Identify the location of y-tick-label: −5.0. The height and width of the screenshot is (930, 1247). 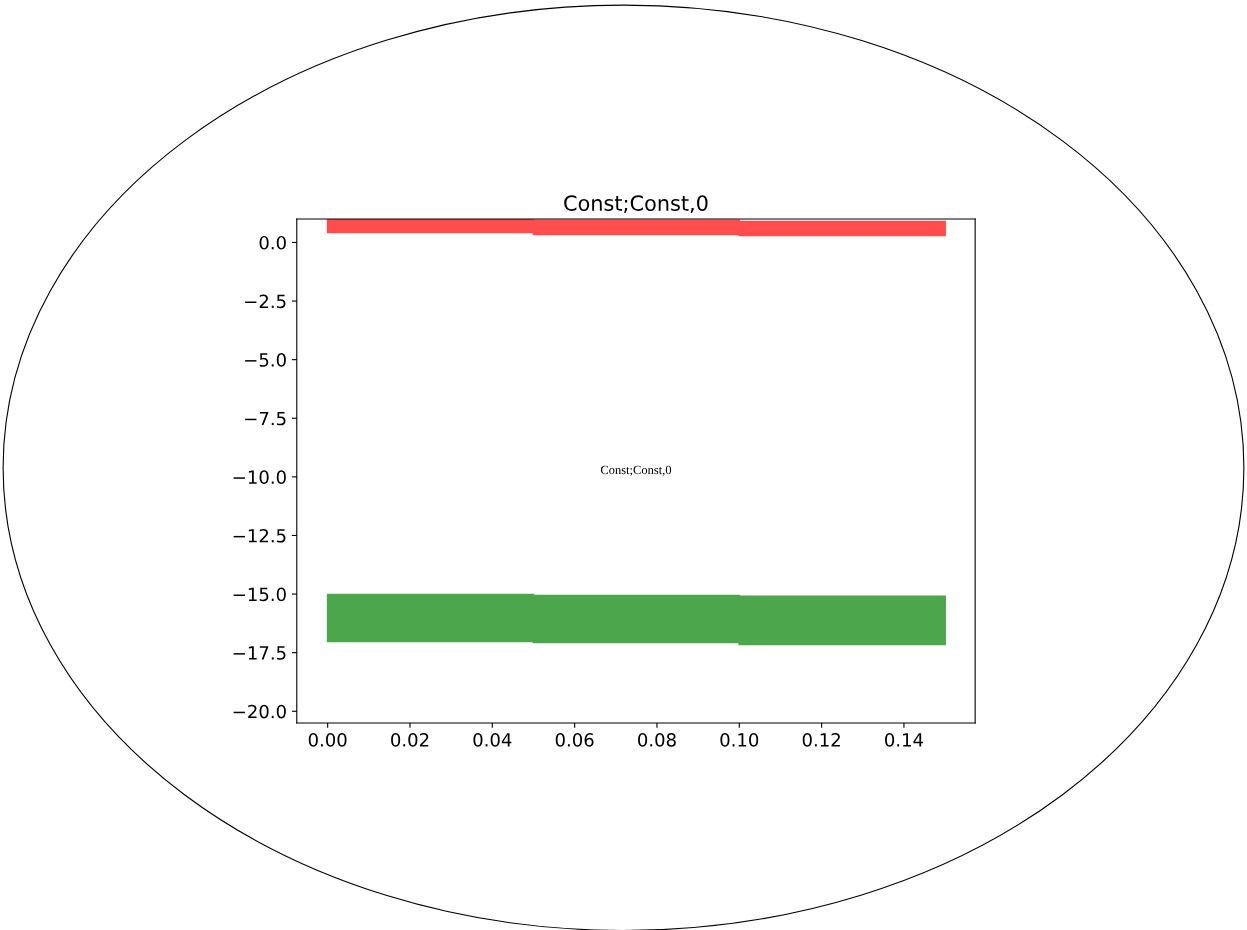
(265, 360).